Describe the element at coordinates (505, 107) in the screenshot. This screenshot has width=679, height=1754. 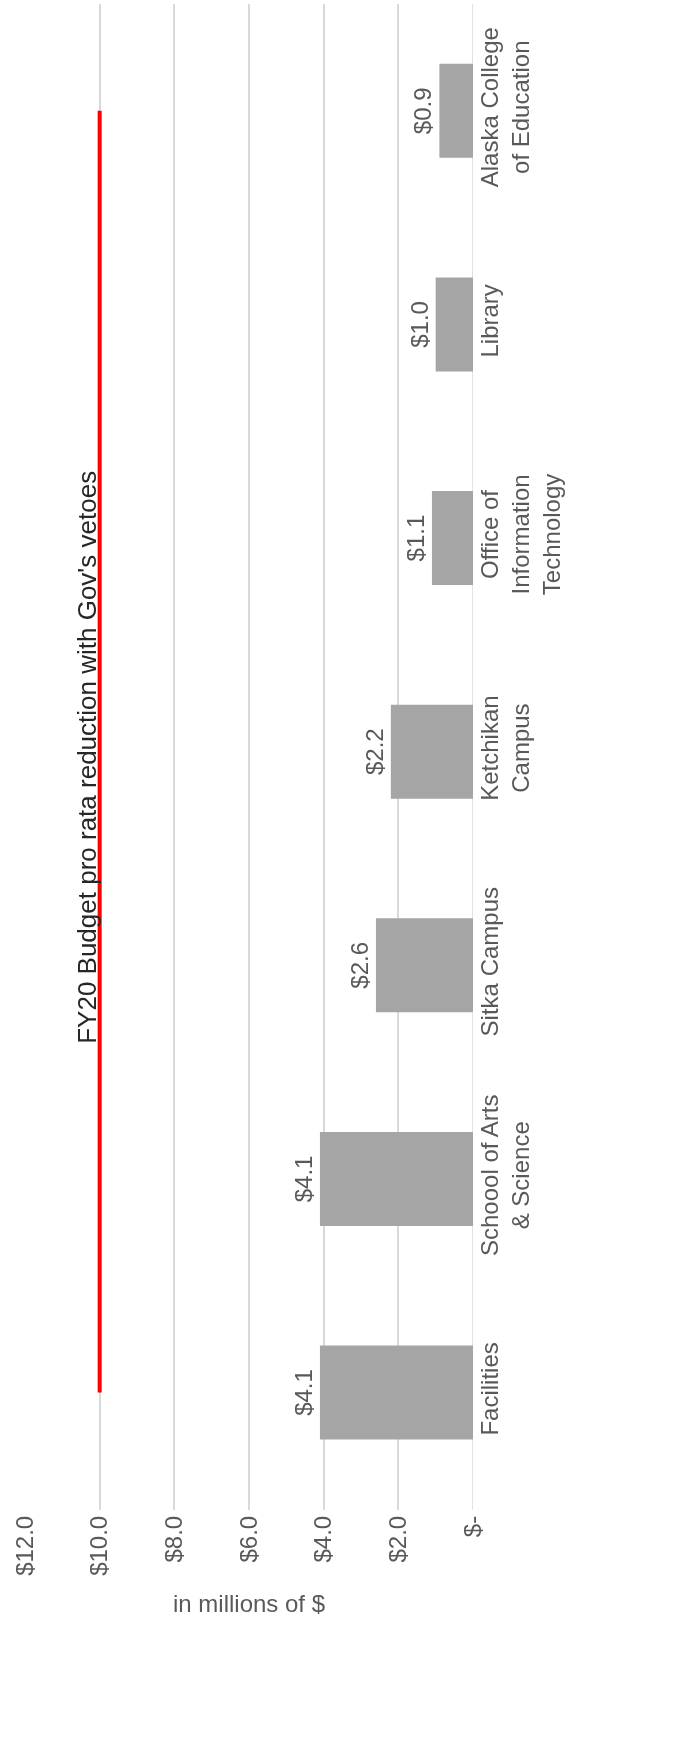
I see `y-tick-label: Alaska College of Education` at that location.